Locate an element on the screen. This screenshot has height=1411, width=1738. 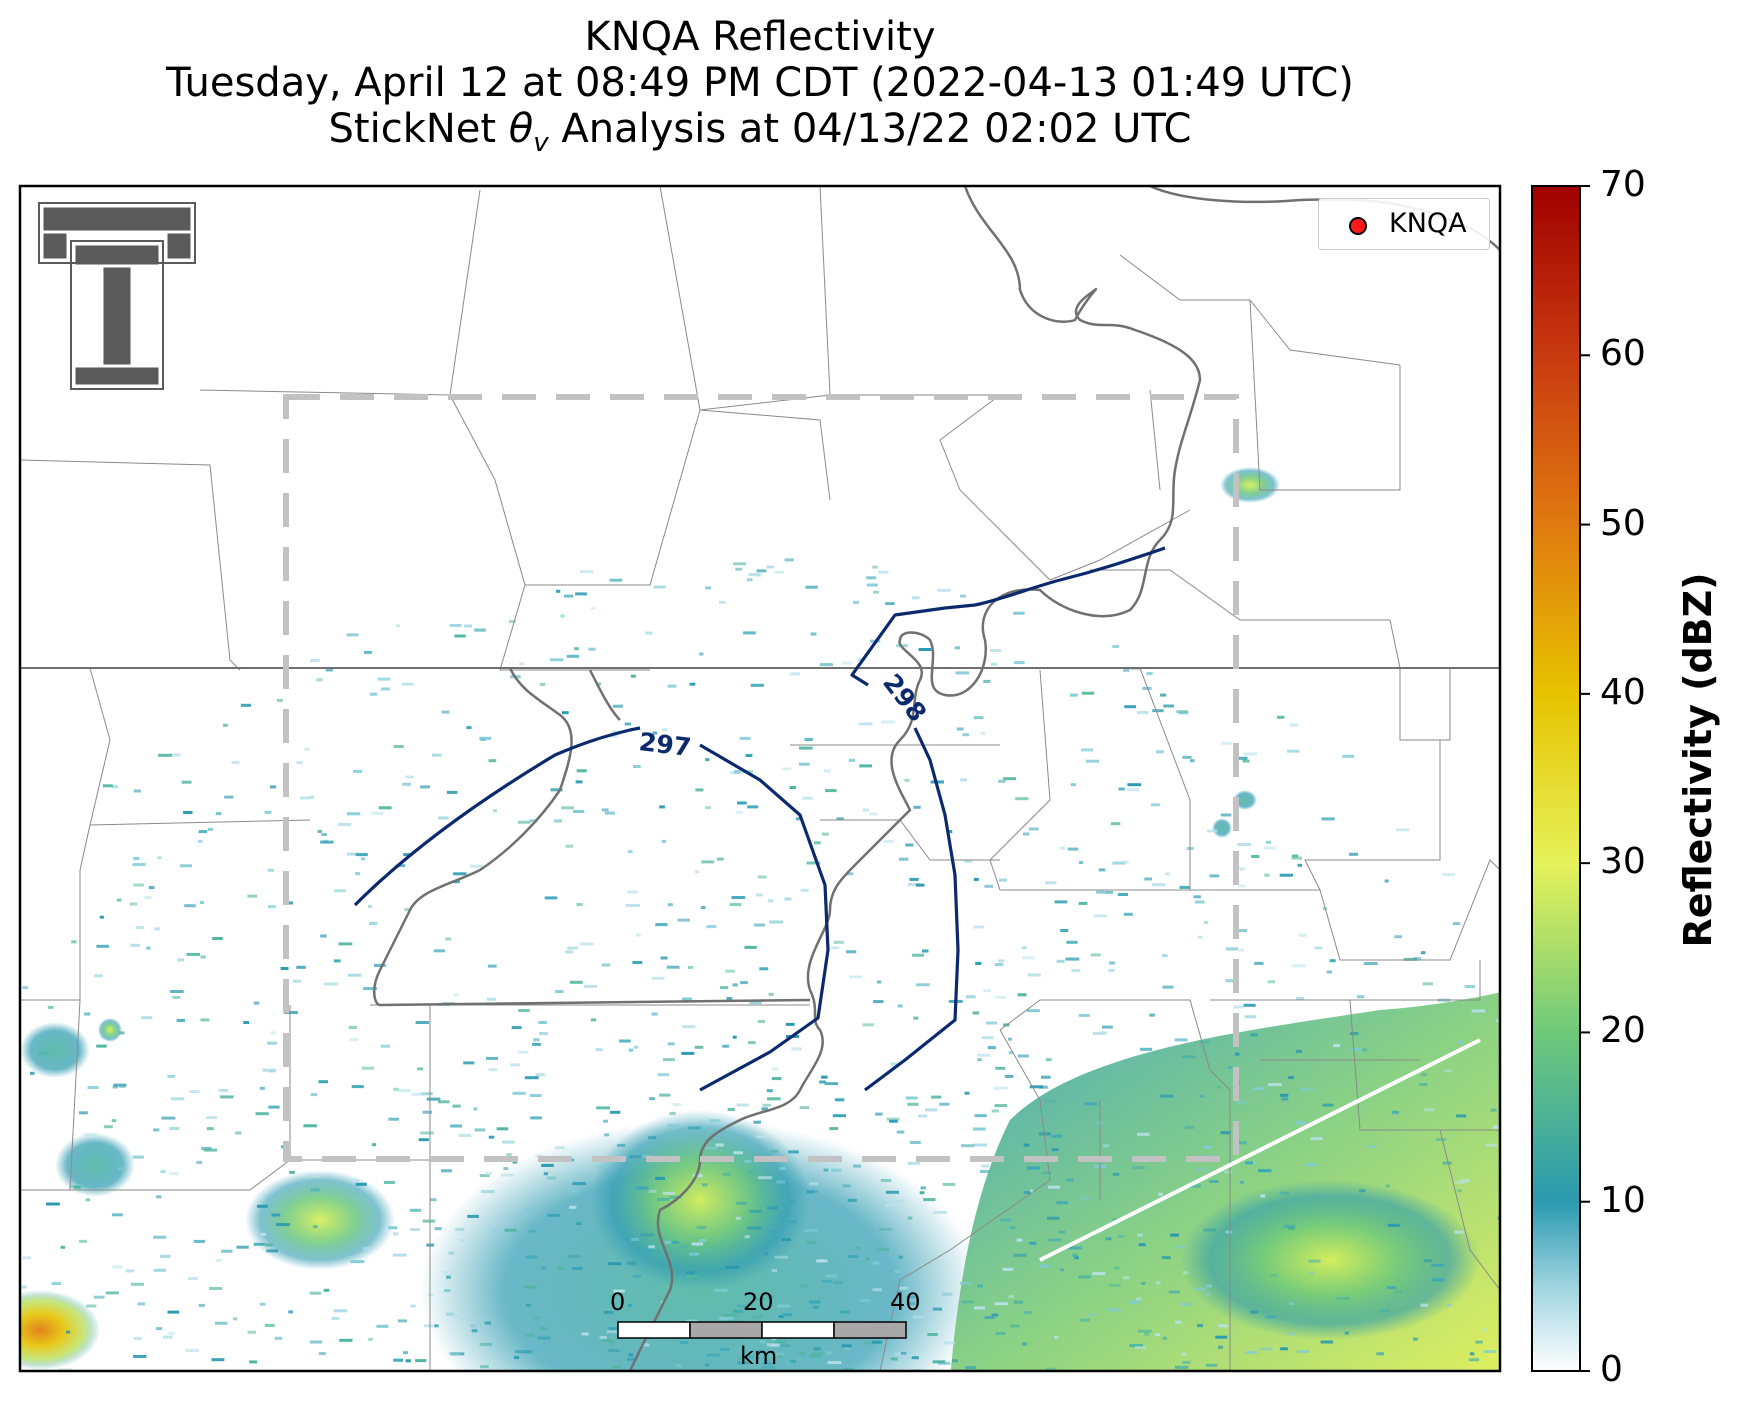
colorbar-tick-label: 70 is located at coordinates (1623, 184).